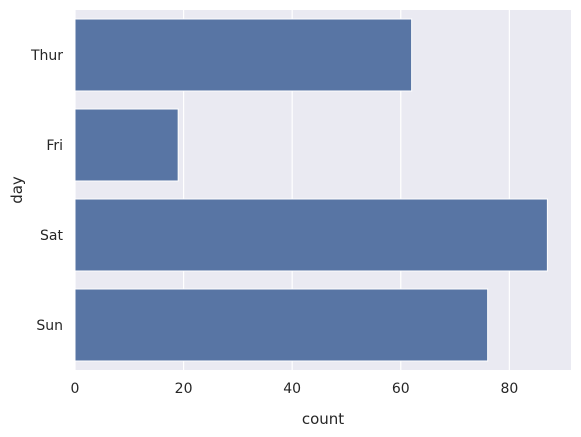 The height and width of the screenshot is (437, 581). I want to click on bar-fri, so click(126, 145).